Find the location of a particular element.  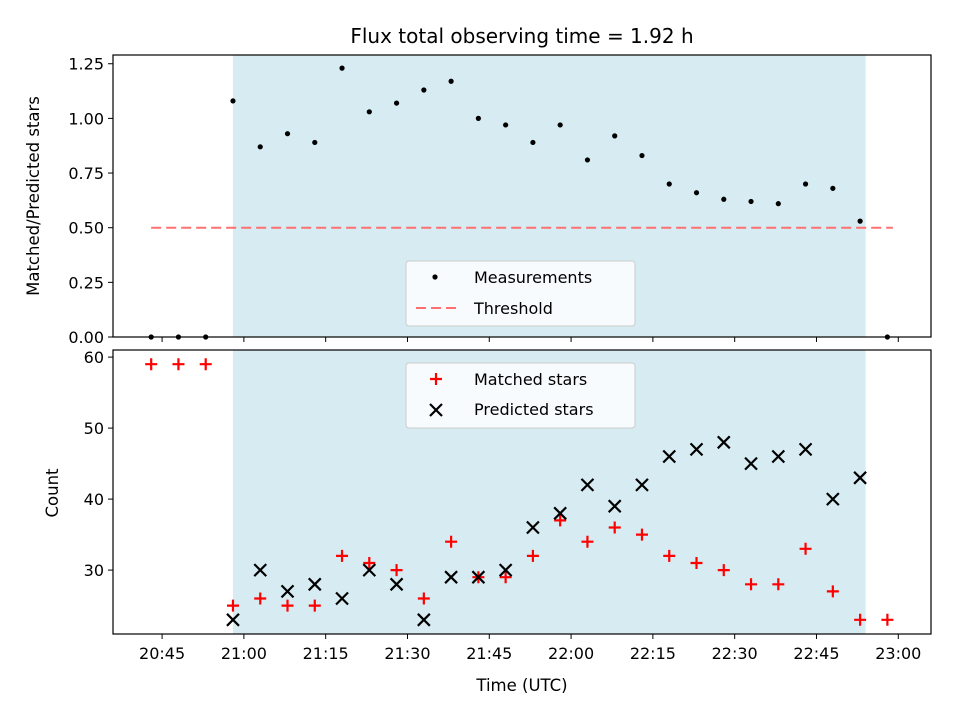

top-x-ticks is located at coordinates (530, 339).